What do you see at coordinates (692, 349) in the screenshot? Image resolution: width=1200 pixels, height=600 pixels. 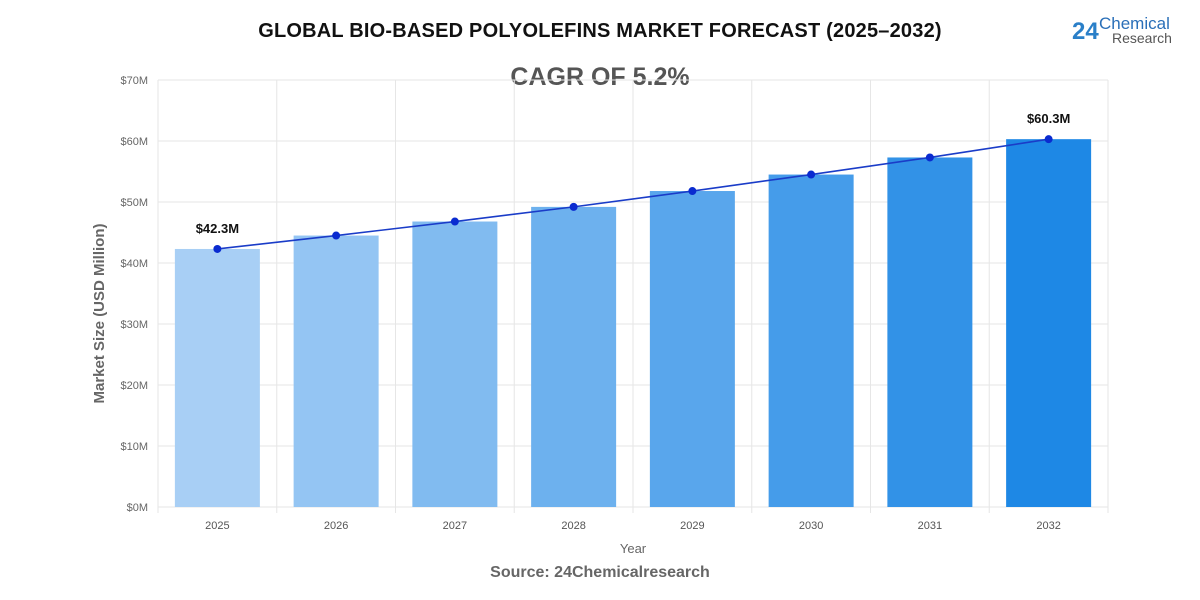 I see `bar-2029` at bounding box center [692, 349].